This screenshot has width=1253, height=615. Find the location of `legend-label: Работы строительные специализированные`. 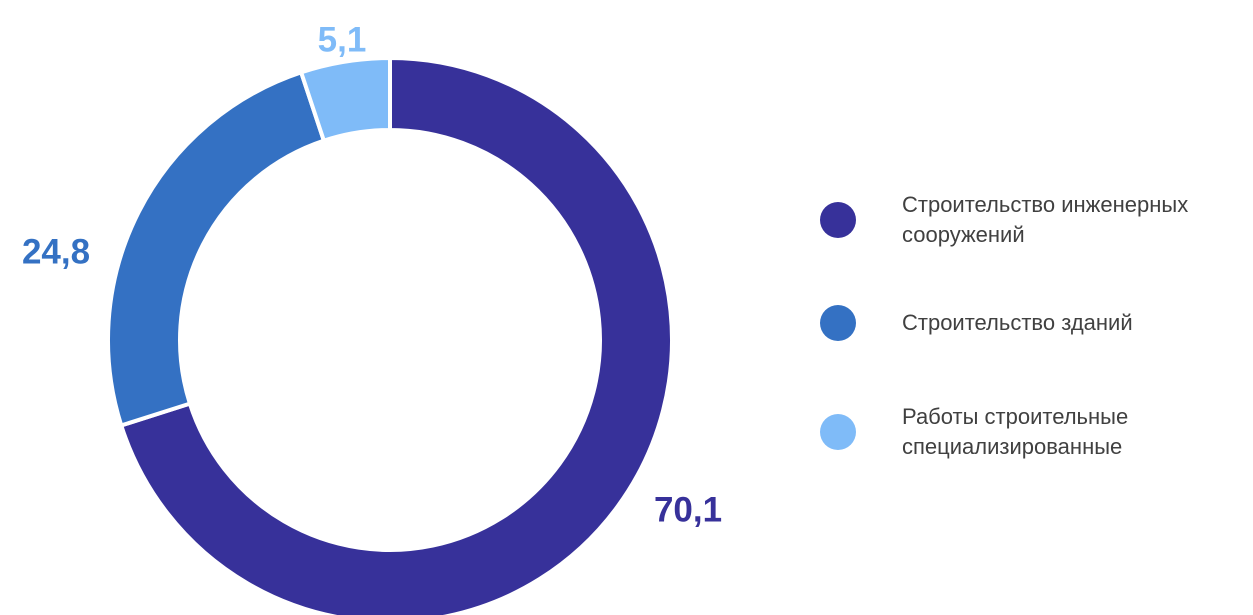

legend-label: Работы строительные специализированные is located at coordinates (1015, 431).